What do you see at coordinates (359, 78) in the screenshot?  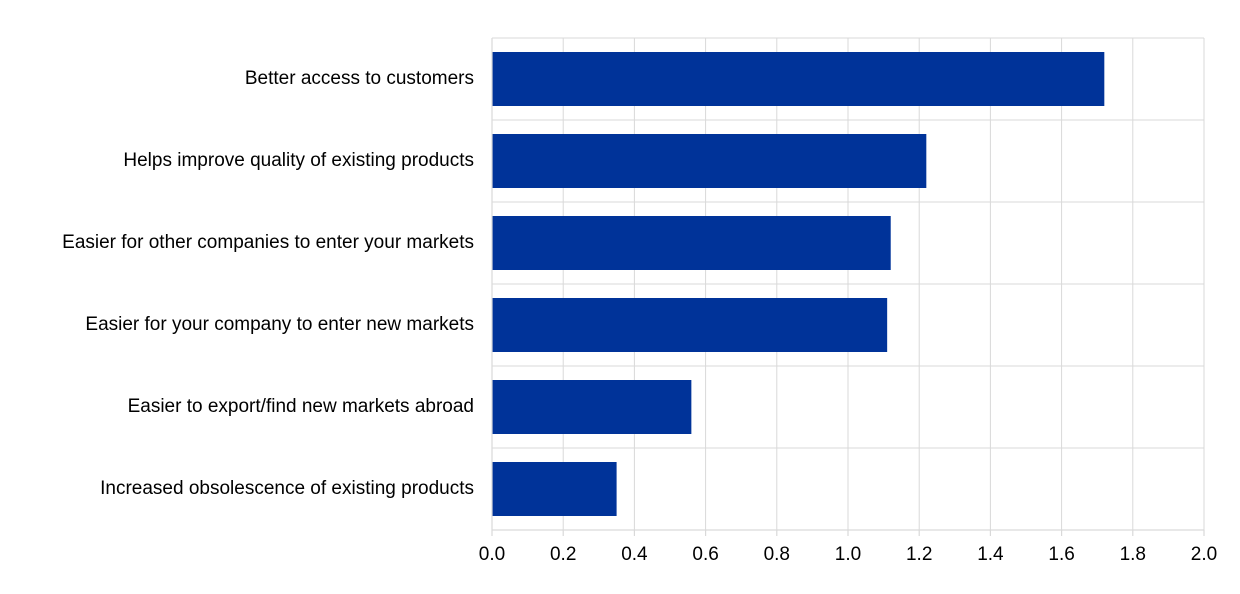 I see `category-label: Better access to customers` at bounding box center [359, 78].